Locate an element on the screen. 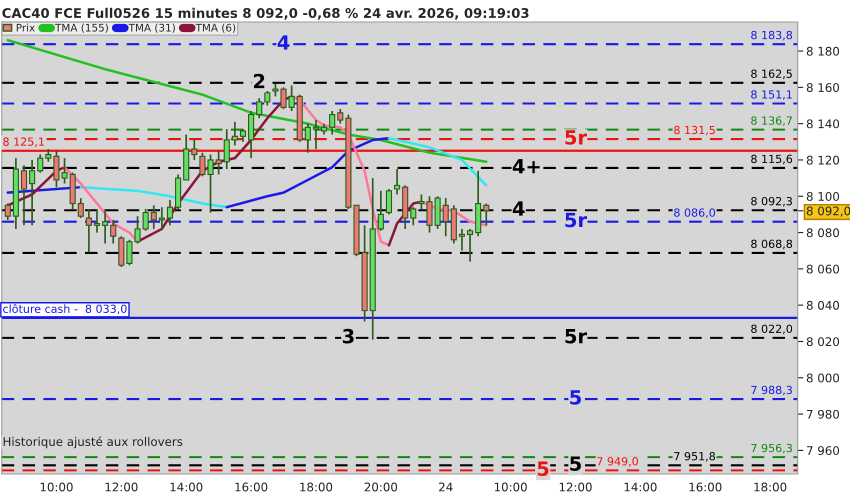 The image size is (850, 500). ref-line-label: clôture cash - 8 033,0 is located at coordinates (65, 309).